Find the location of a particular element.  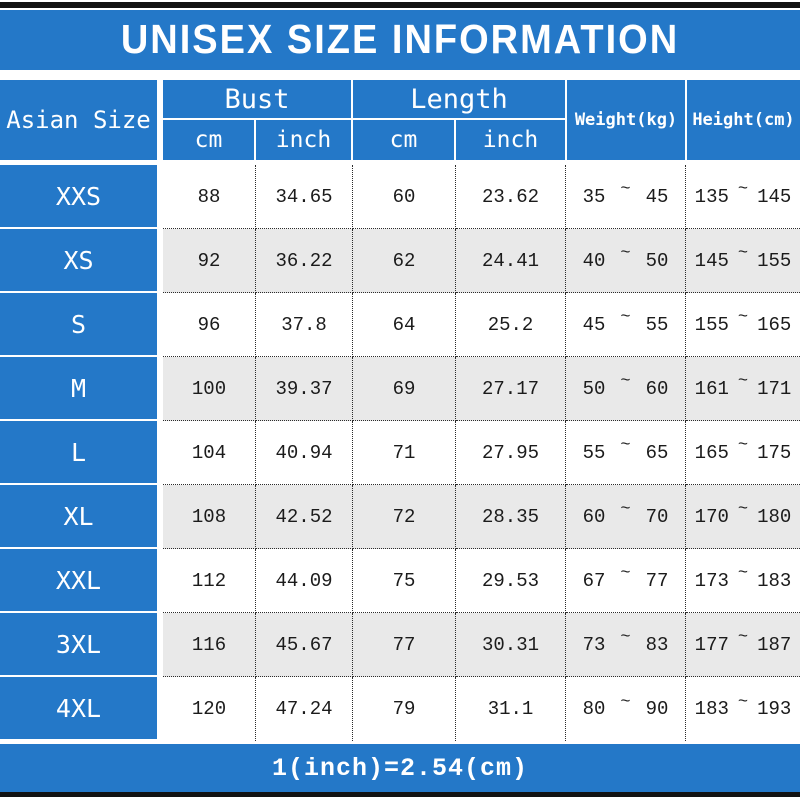

header-bust: Bust is located at coordinates (258, 99).